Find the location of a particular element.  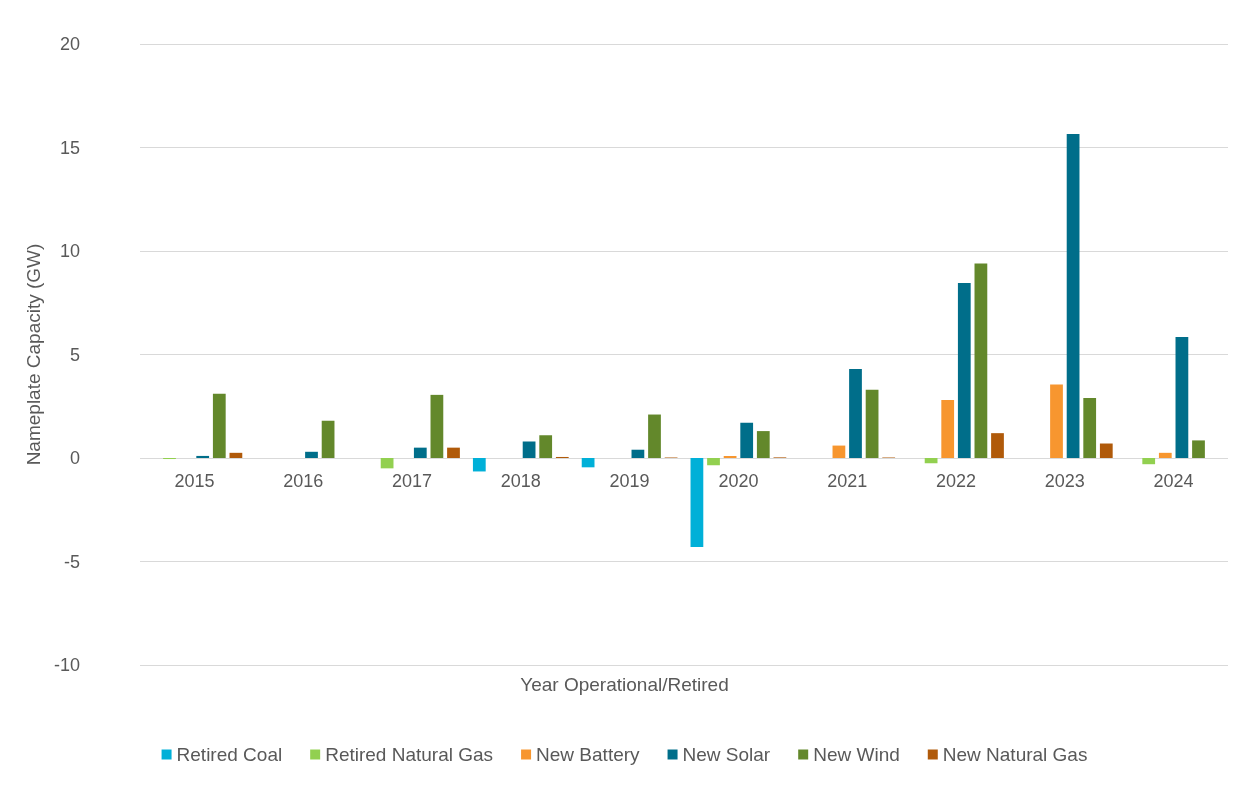

x-tick-label: 2019 is located at coordinates (629, 481).